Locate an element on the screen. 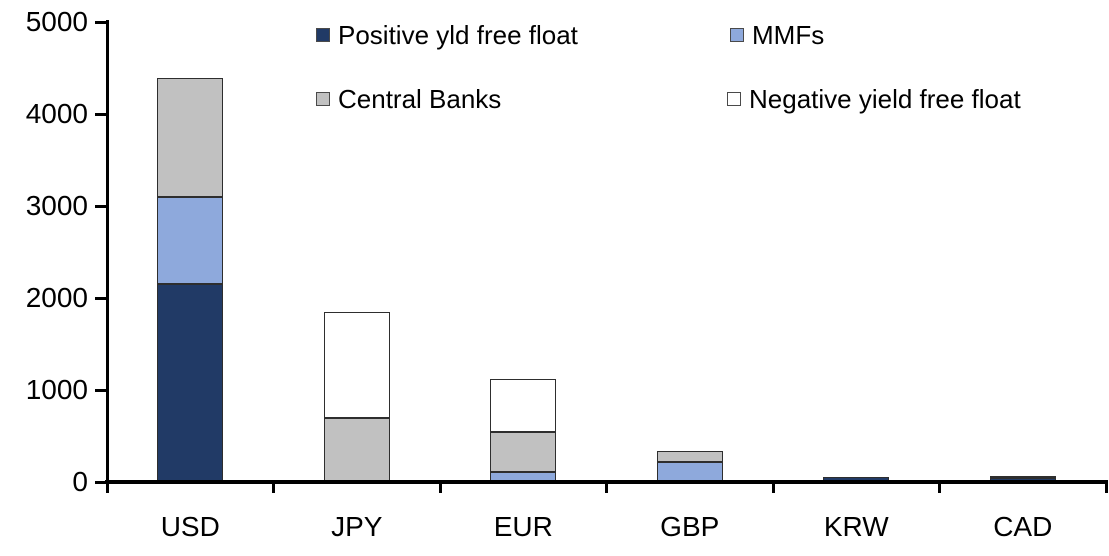 The image size is (1109, 556). bar-segment-eur-central-banks is located at coordinates (523, 451).